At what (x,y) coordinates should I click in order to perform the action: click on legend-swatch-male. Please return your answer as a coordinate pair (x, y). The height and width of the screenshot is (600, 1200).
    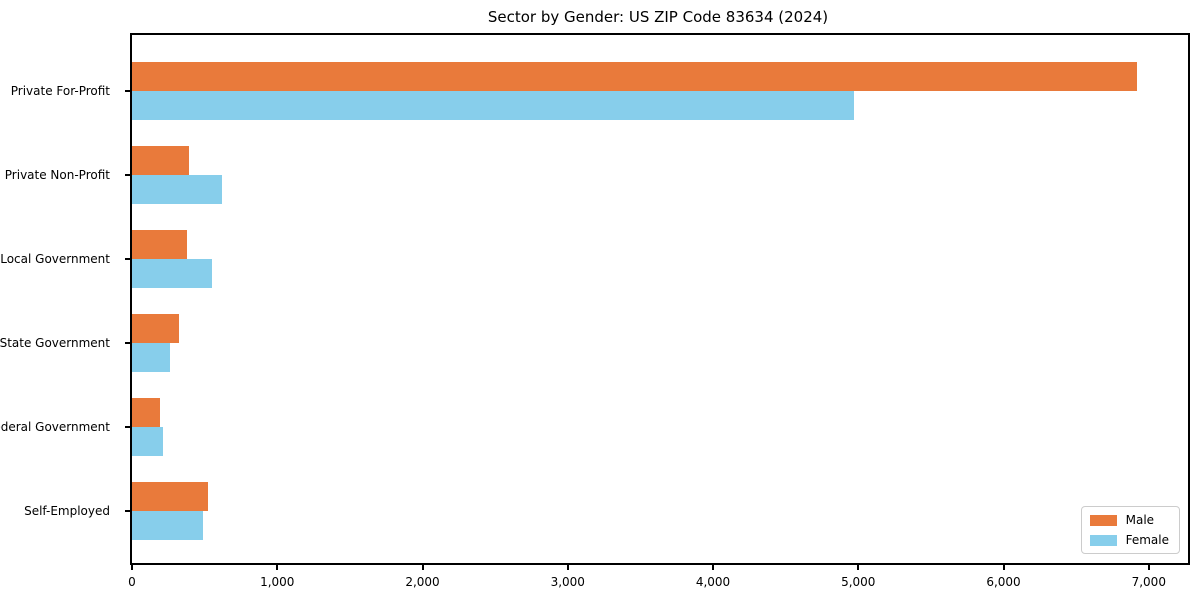
    Looking at the image, I should click on (1103, 520).